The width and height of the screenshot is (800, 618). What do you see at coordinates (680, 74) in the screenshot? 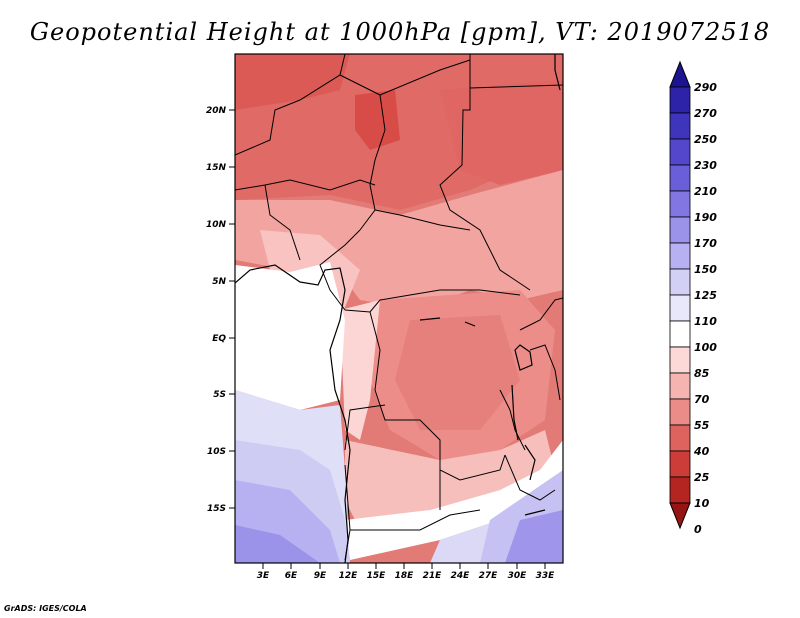
I see `colorbar-top-arrow` at bounding box center [680, 74].